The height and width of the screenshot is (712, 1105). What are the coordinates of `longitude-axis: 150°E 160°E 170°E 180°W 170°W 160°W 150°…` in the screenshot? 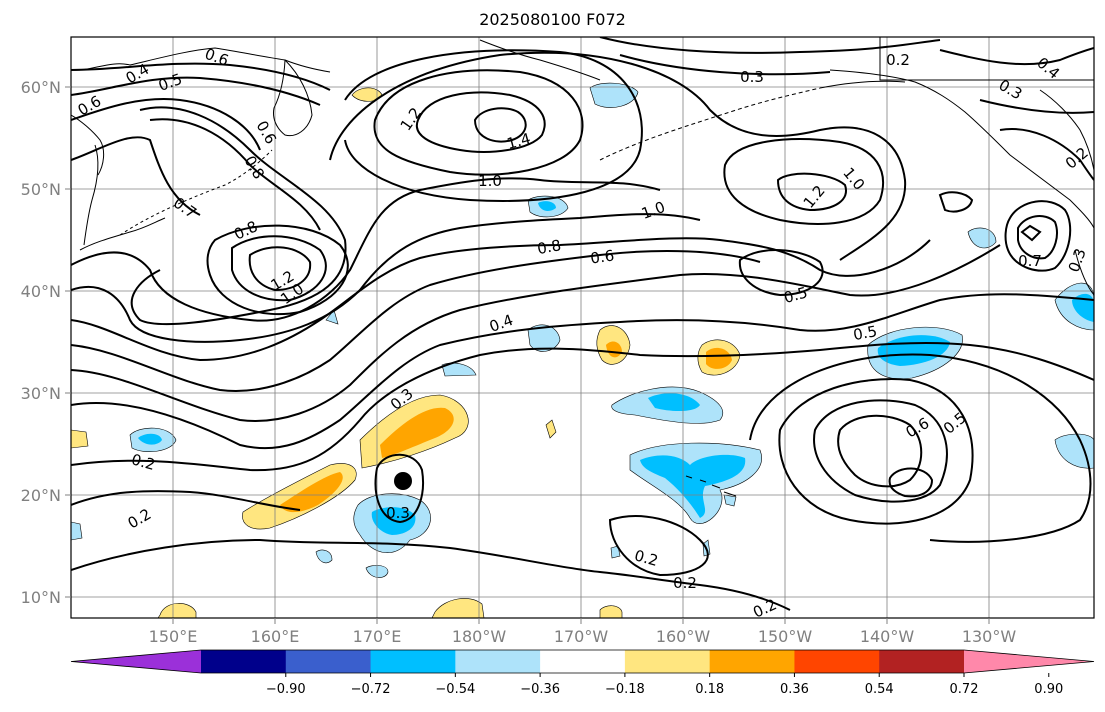 It's located at (582, 632).